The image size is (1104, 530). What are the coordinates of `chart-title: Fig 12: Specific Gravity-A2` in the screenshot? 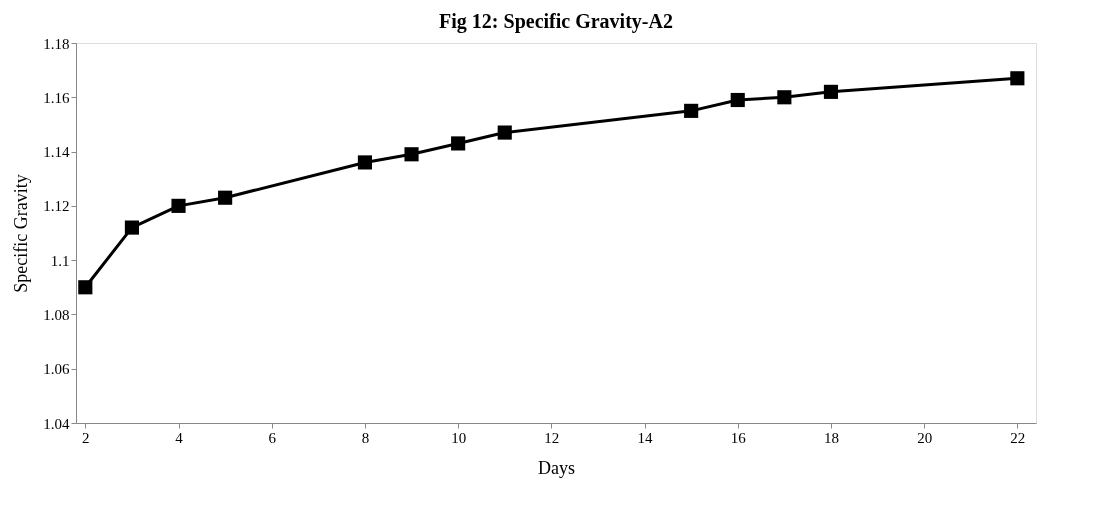 It's located at (556, 21).